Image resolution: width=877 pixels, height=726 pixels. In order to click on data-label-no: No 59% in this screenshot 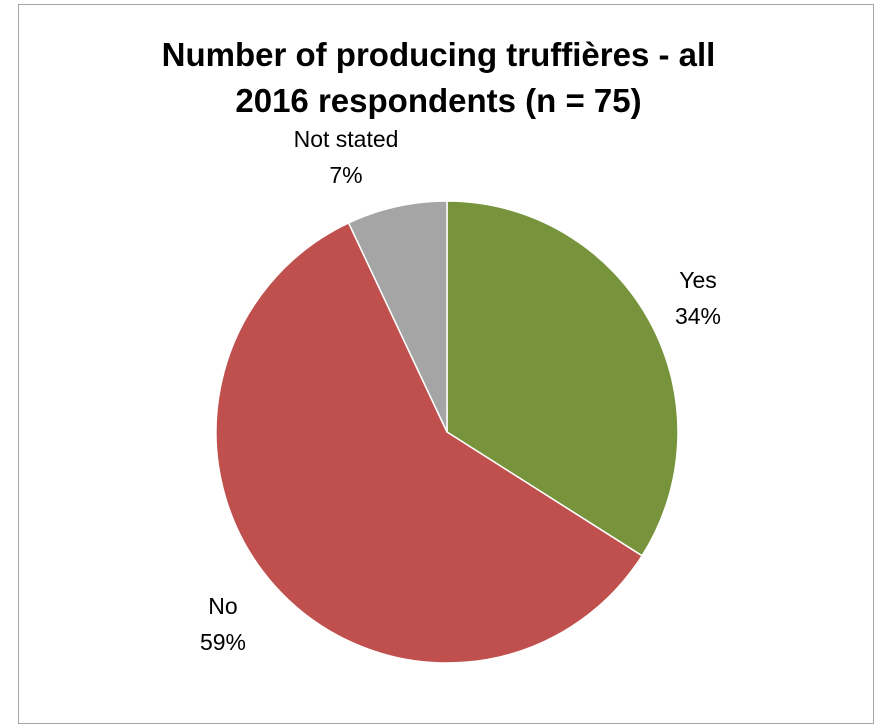, I will do `click(223, 624)`.